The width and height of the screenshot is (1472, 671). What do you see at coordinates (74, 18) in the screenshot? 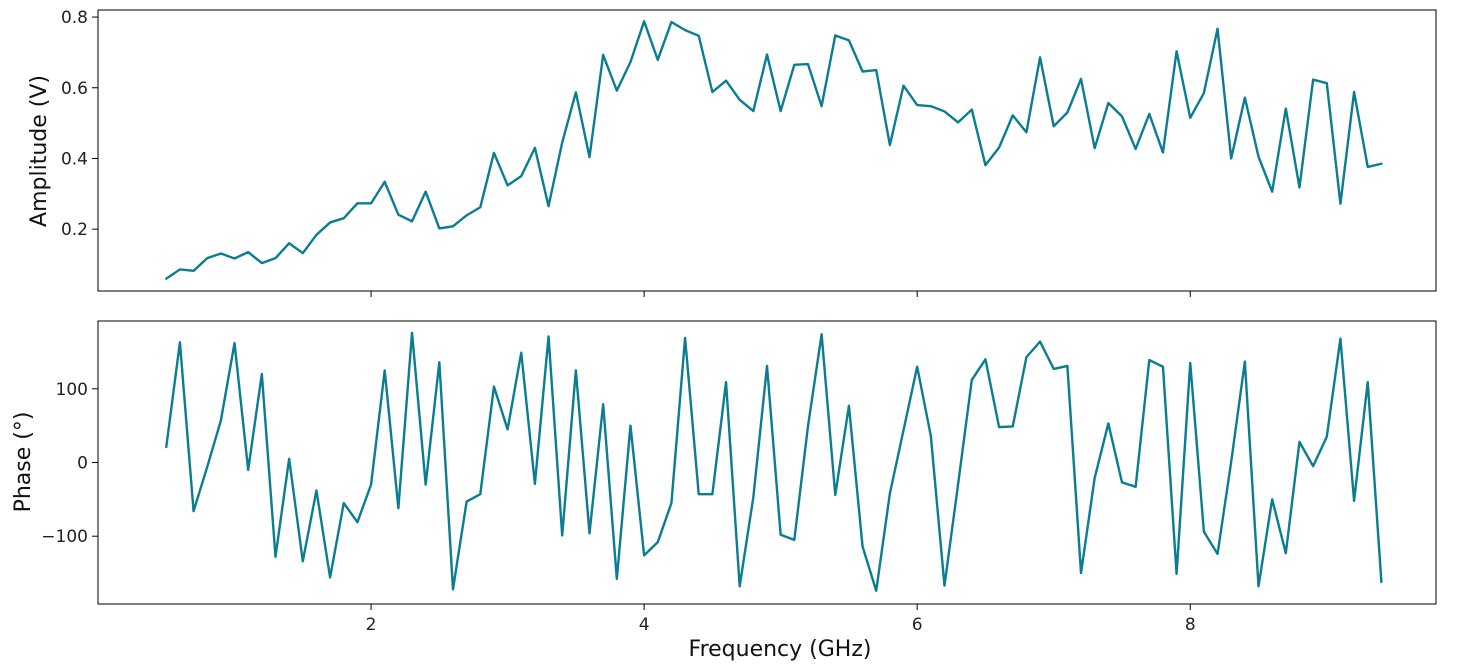
I see `amplitude-y-tick-label: 0.8` at bounding box center [74, 18].